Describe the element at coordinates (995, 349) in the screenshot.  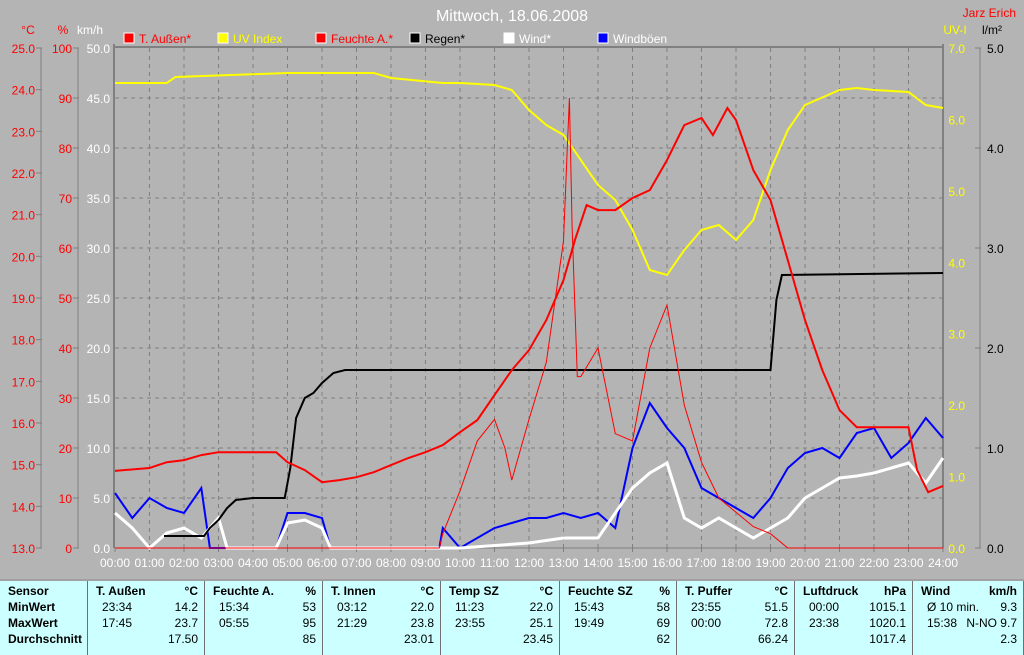
I see `axis-tick-label-rain: 2.0` at that location.